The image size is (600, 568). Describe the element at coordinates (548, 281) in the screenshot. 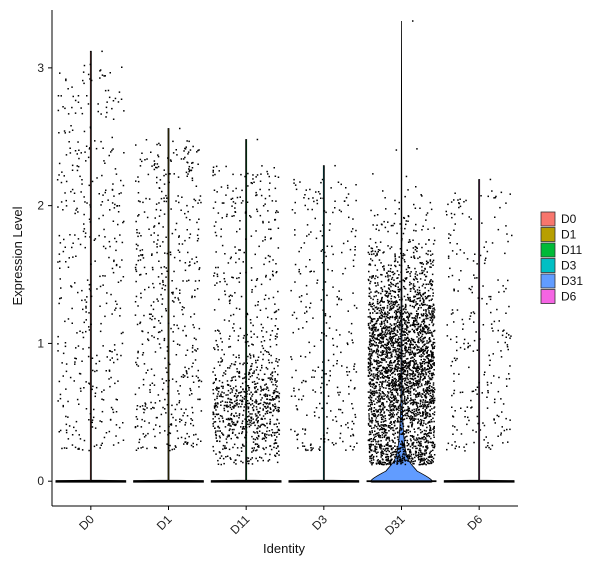

I see `legend-swatch-D31` at that location.